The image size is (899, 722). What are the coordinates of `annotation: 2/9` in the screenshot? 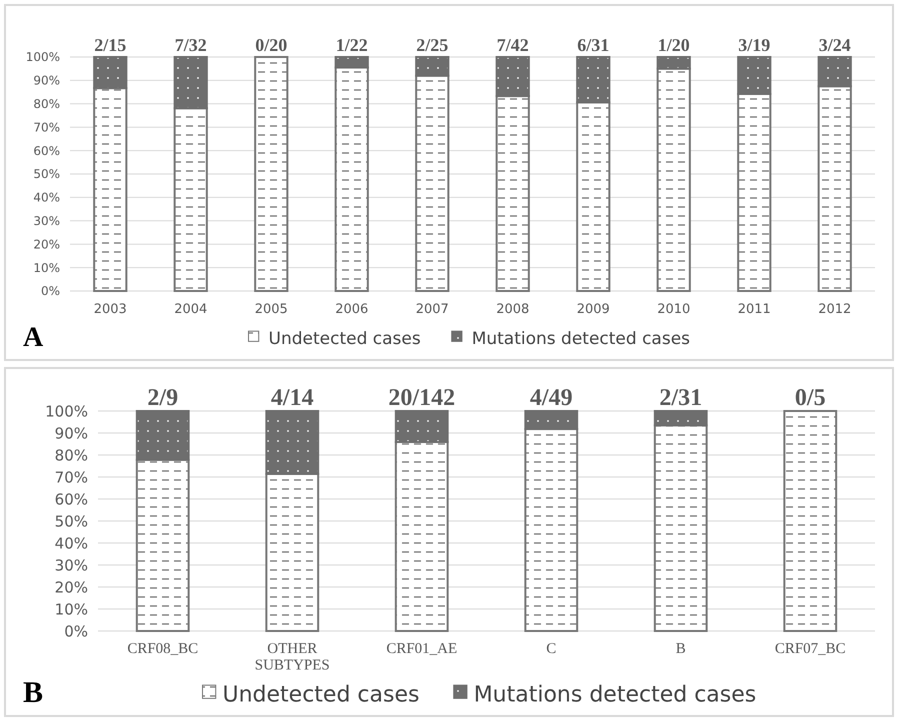 It's located at (162, 398).